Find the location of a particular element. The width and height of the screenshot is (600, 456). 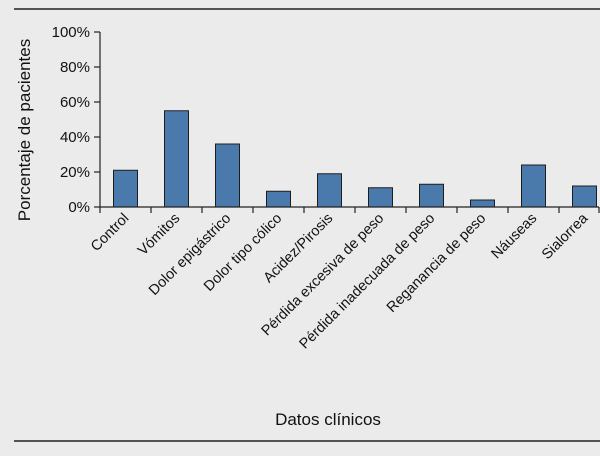

x-tick-label: Náuseas is located at coordinates (515, 237).